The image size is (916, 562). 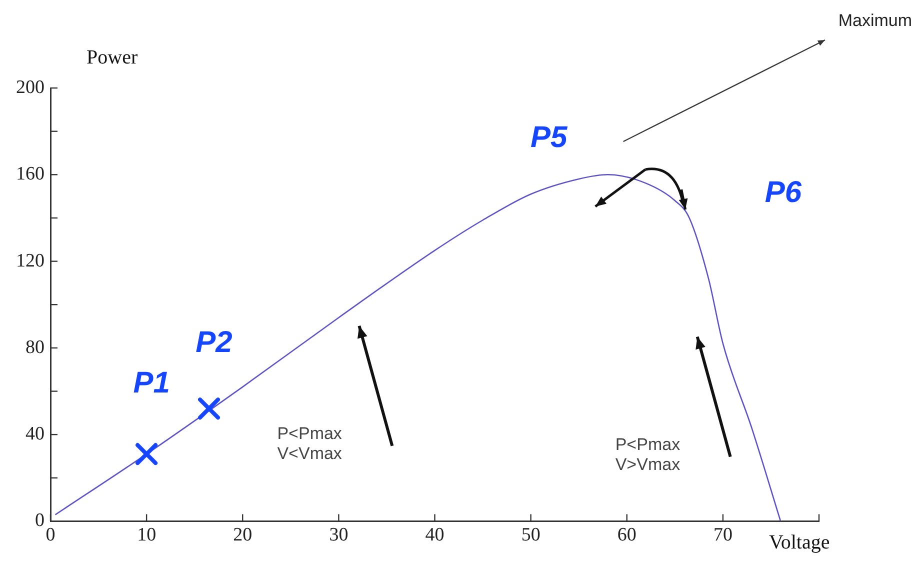 I want to click on x-tick-label: 50, so click(x=530, y=535).